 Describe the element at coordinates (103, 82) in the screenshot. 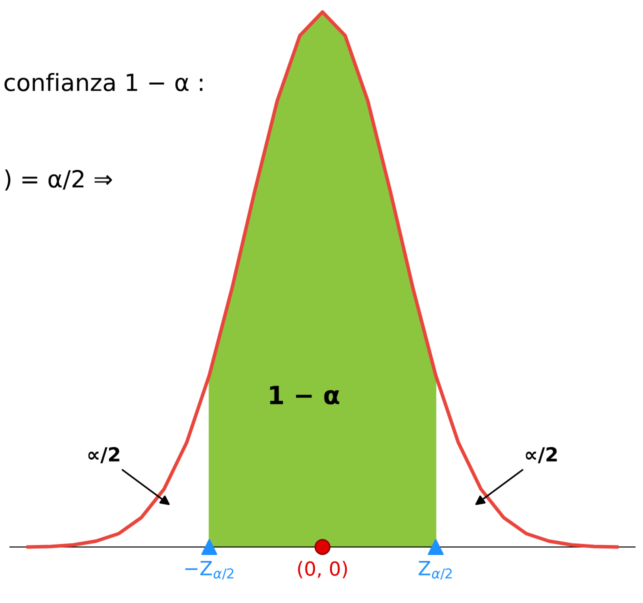

I see `annotation: confianza 1 − α :` at that location.